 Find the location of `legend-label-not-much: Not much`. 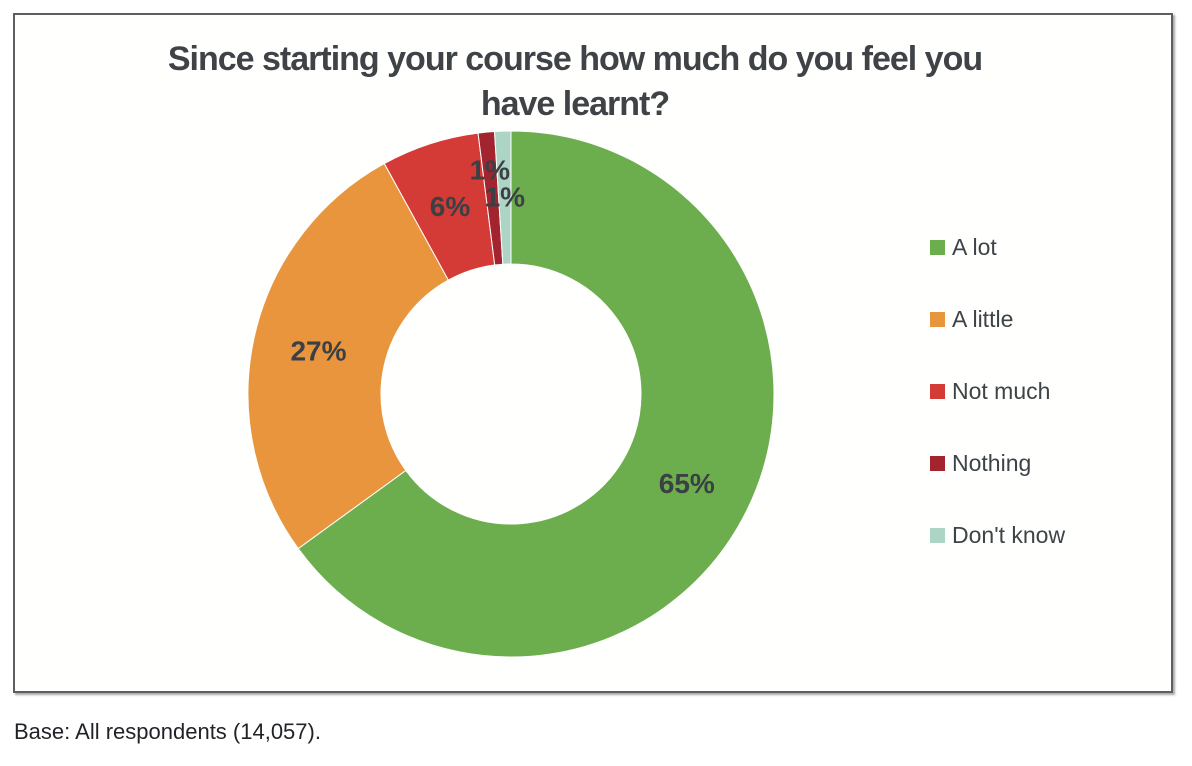

legend-label-not-much: Not much is located at coordinates (1001, 391).